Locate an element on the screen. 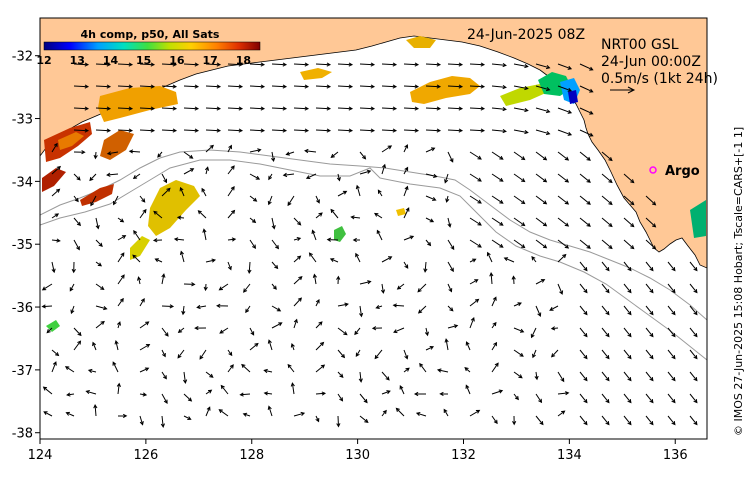  x-tick-label: 132 is located at coordinates (463, 455).